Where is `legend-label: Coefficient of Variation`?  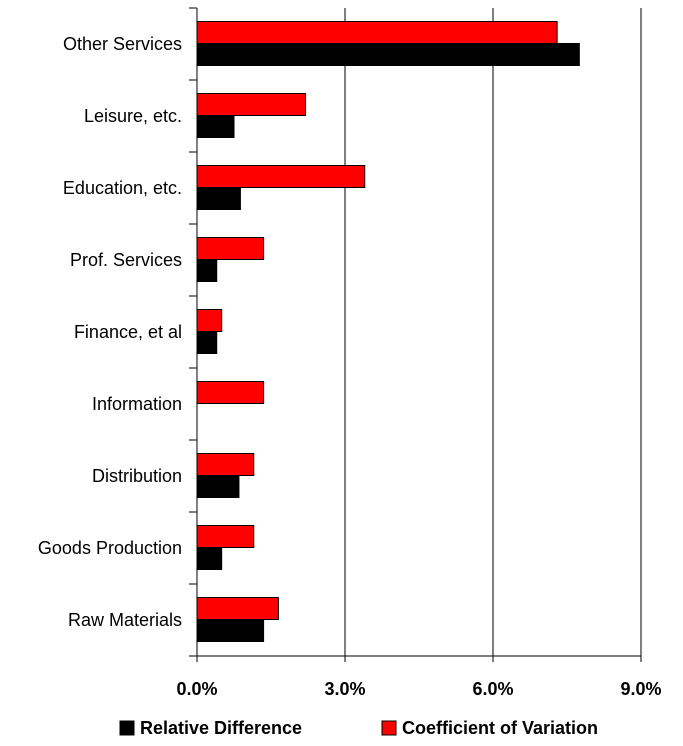
legend-label: Coefficient of Variation is located at coordinates (500, 728).